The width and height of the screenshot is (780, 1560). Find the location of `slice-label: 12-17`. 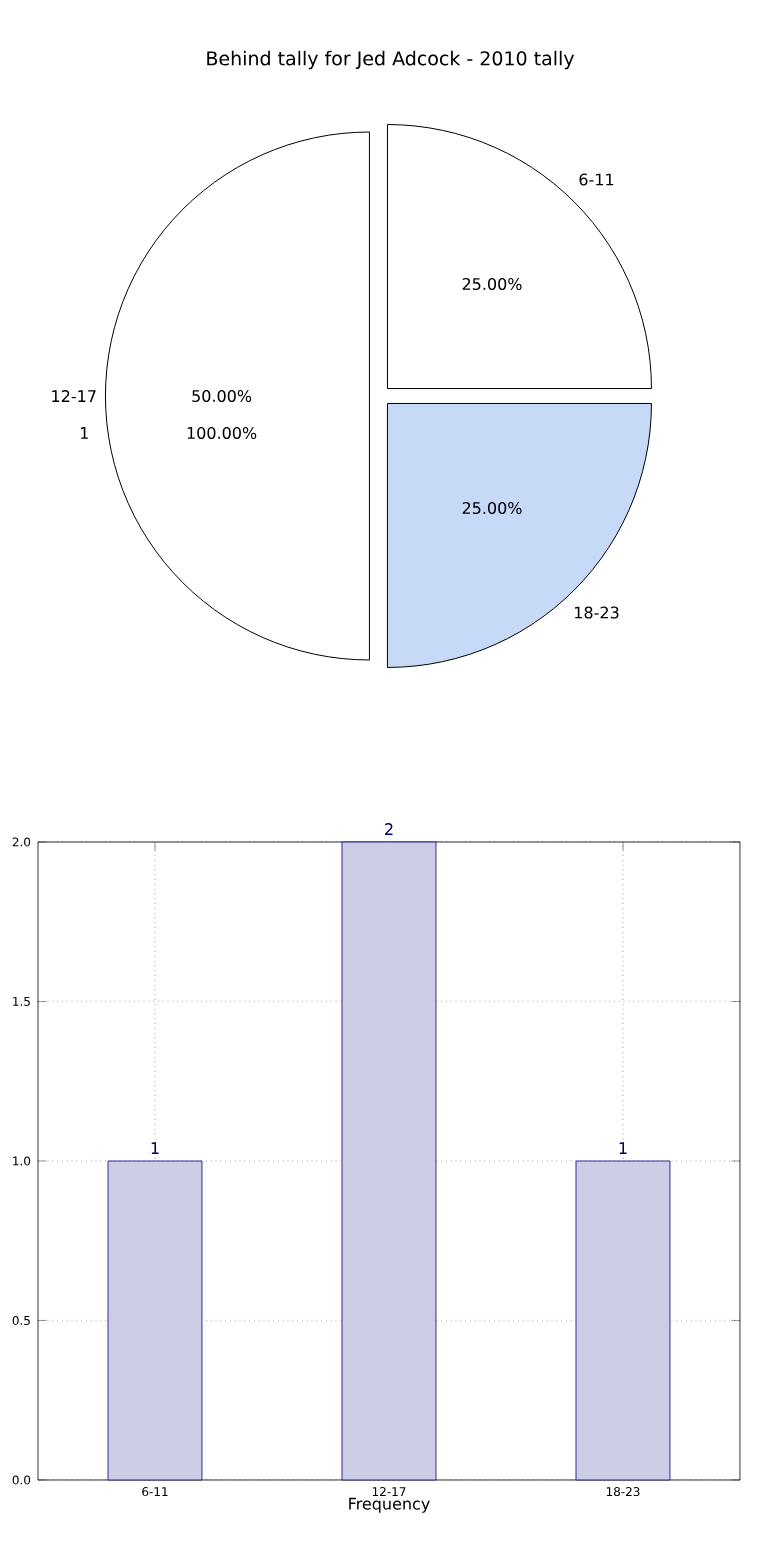

slice-label: 12-17 is located at coordinates (74, 396).